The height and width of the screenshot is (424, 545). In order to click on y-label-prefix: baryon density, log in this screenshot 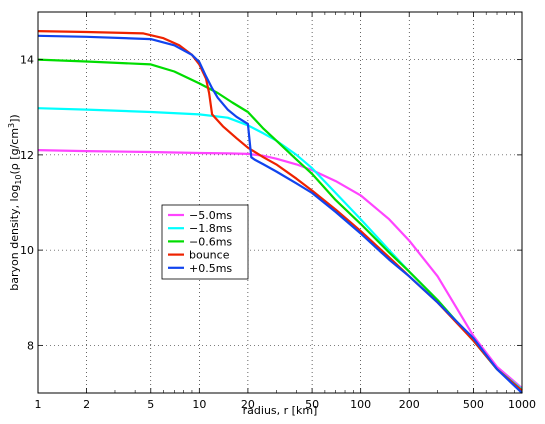, I will do `click(14, 238)`.